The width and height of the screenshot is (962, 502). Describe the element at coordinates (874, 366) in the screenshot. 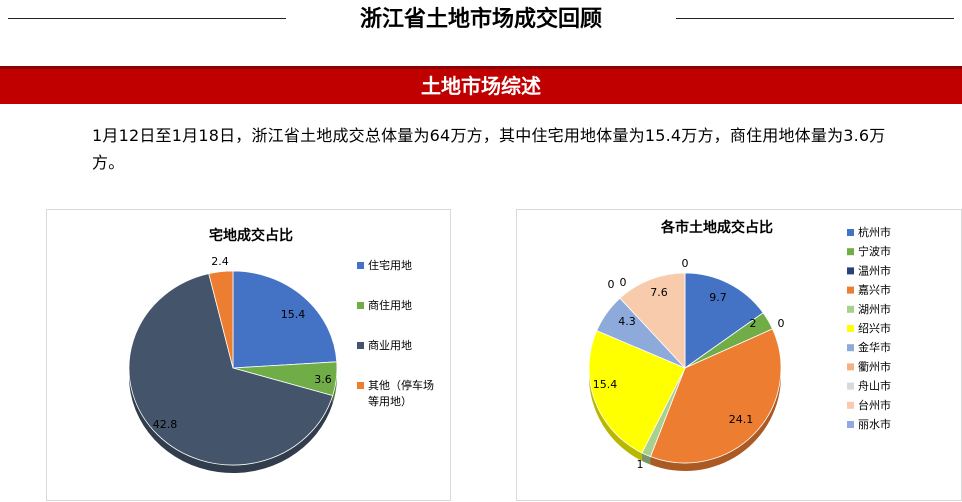

I see `legend-label: 衢州市` at that location.